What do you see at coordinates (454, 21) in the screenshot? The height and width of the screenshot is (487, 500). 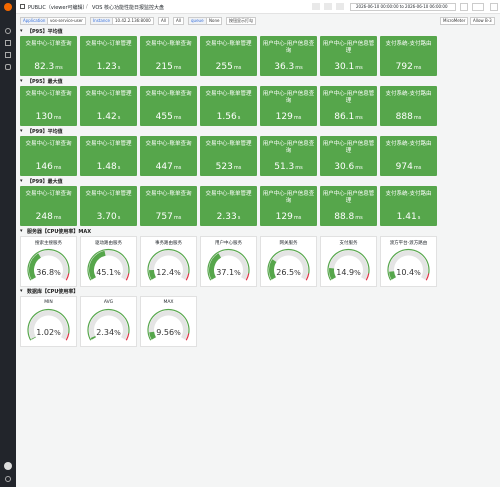 I see `dashboard-link: MicroMeter` at bounding box center [454, 21].